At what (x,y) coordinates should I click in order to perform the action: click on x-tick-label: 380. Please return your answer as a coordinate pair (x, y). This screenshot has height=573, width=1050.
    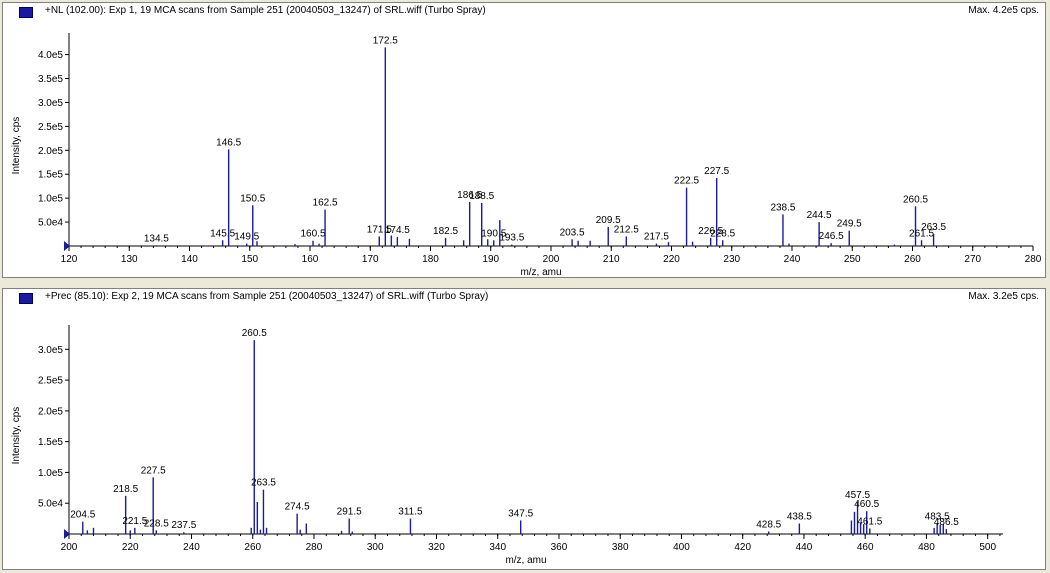
    Looking at the image, I should click on (620, 547).